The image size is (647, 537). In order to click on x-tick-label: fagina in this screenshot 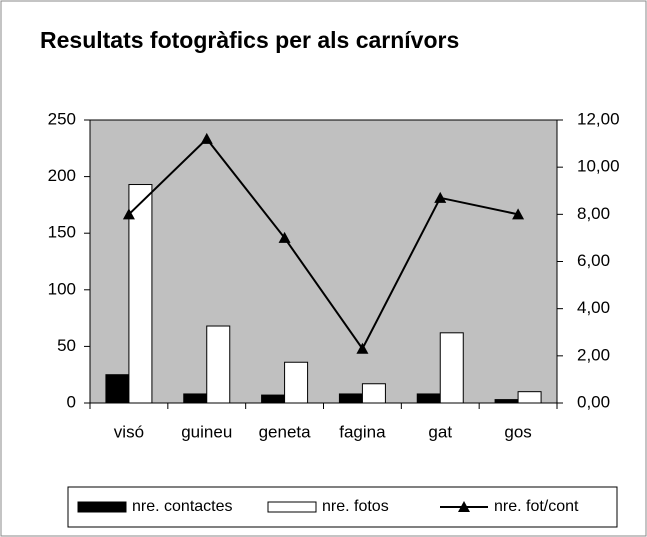, I will do `click(362, 431)`.